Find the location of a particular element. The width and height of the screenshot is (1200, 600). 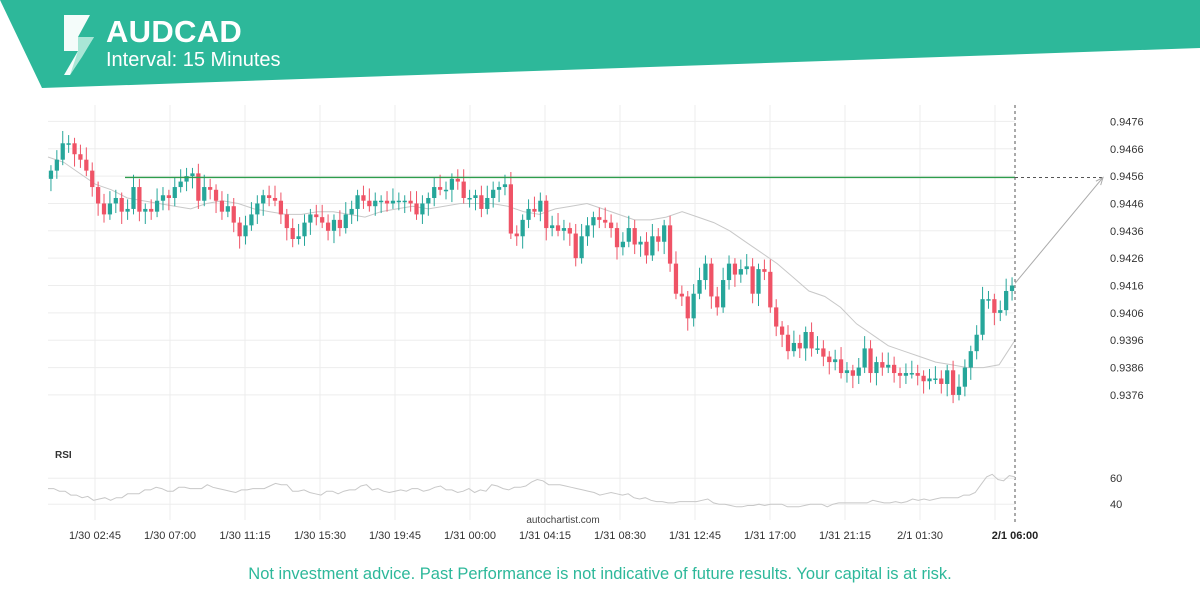

current-time-label: 2/1 06:00 is located at coordinates (1015, 536).